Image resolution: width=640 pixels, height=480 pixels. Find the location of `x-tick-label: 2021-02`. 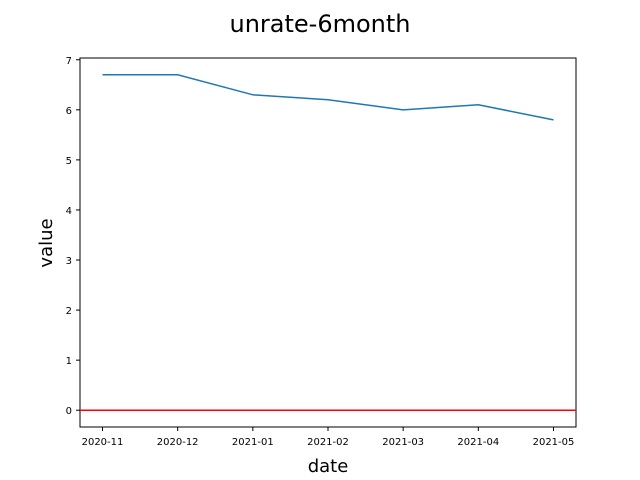

x-tick-label: 2021-02 is located at coordinates (328, 442).